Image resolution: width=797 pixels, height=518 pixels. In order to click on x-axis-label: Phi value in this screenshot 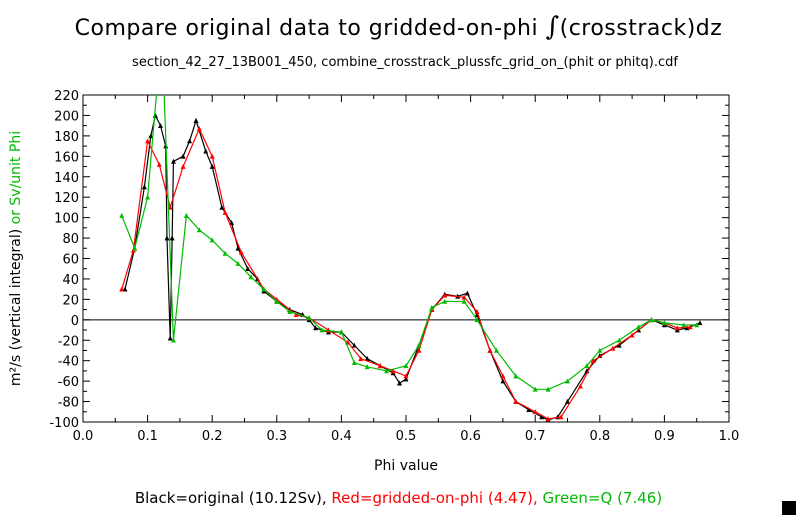, I will do `click(406, 466)`.